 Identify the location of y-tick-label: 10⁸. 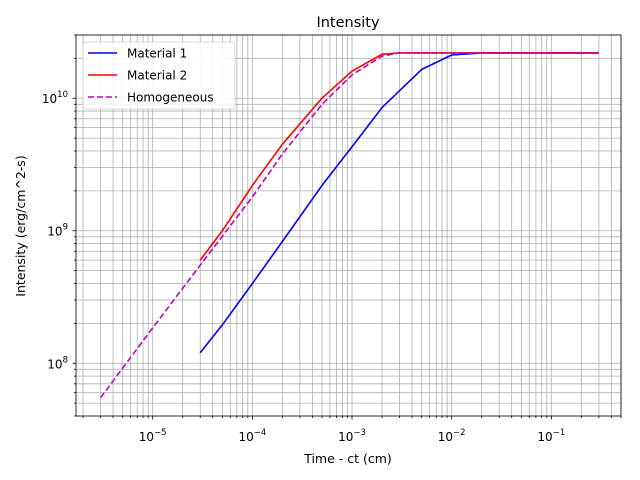
(57, 363).